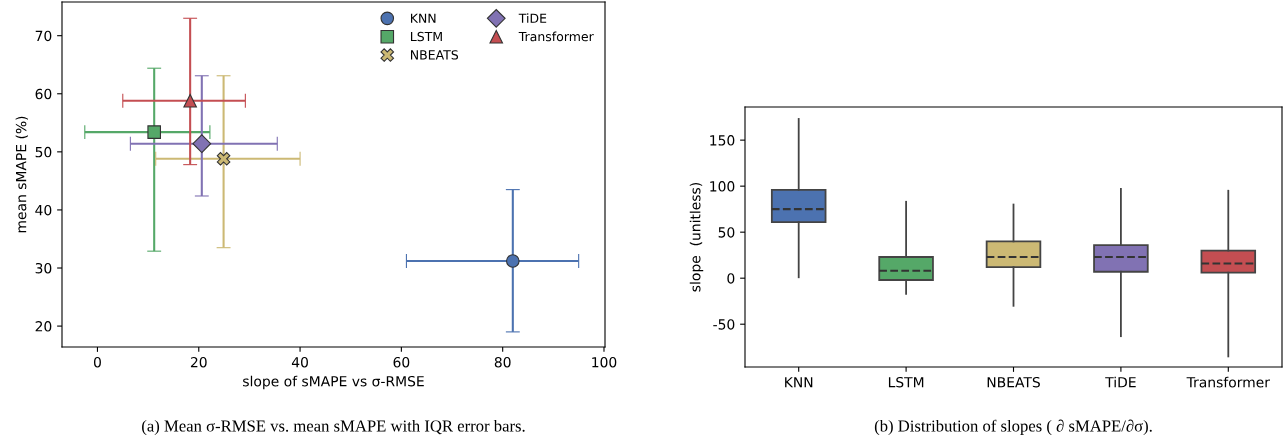  Describe the element at coordinates (21, 174) in the screenshot. I see `y-axis-title: mean sMAPE (%)` at that location.